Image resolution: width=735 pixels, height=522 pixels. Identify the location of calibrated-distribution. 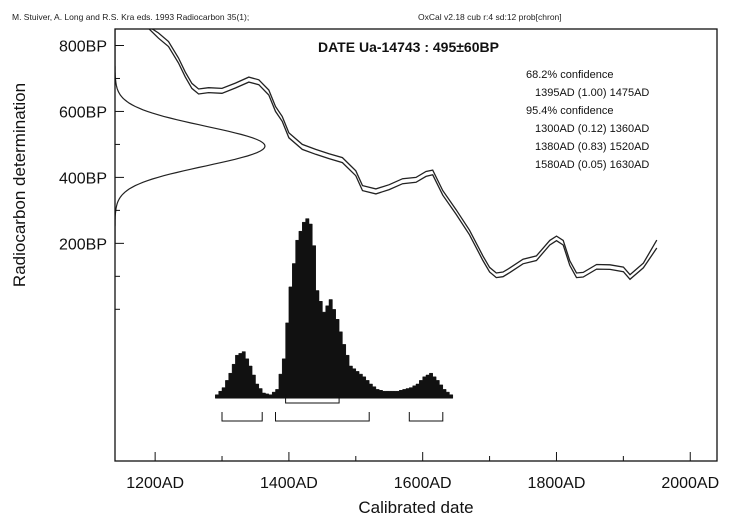
(334, 308).